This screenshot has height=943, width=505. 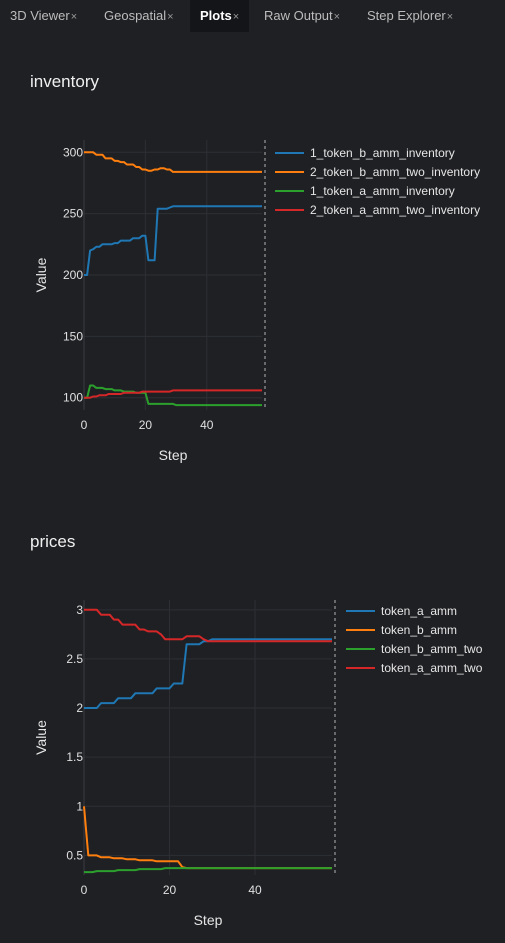 I want to click on y-tick-label: 300, so click(x=73, y=152).